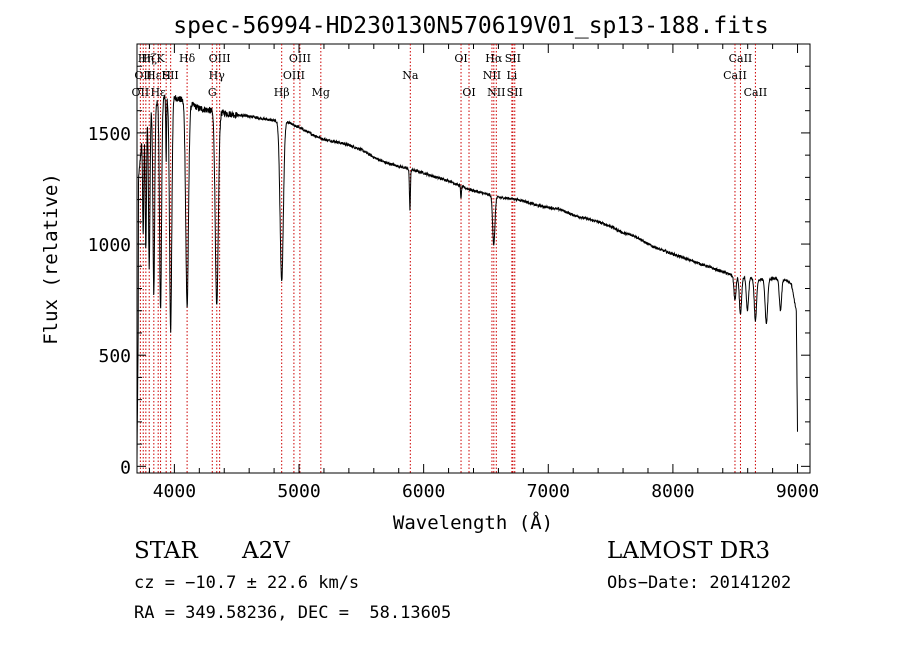  I want to click on line-marker-label: Hδ, so click(187, 58).